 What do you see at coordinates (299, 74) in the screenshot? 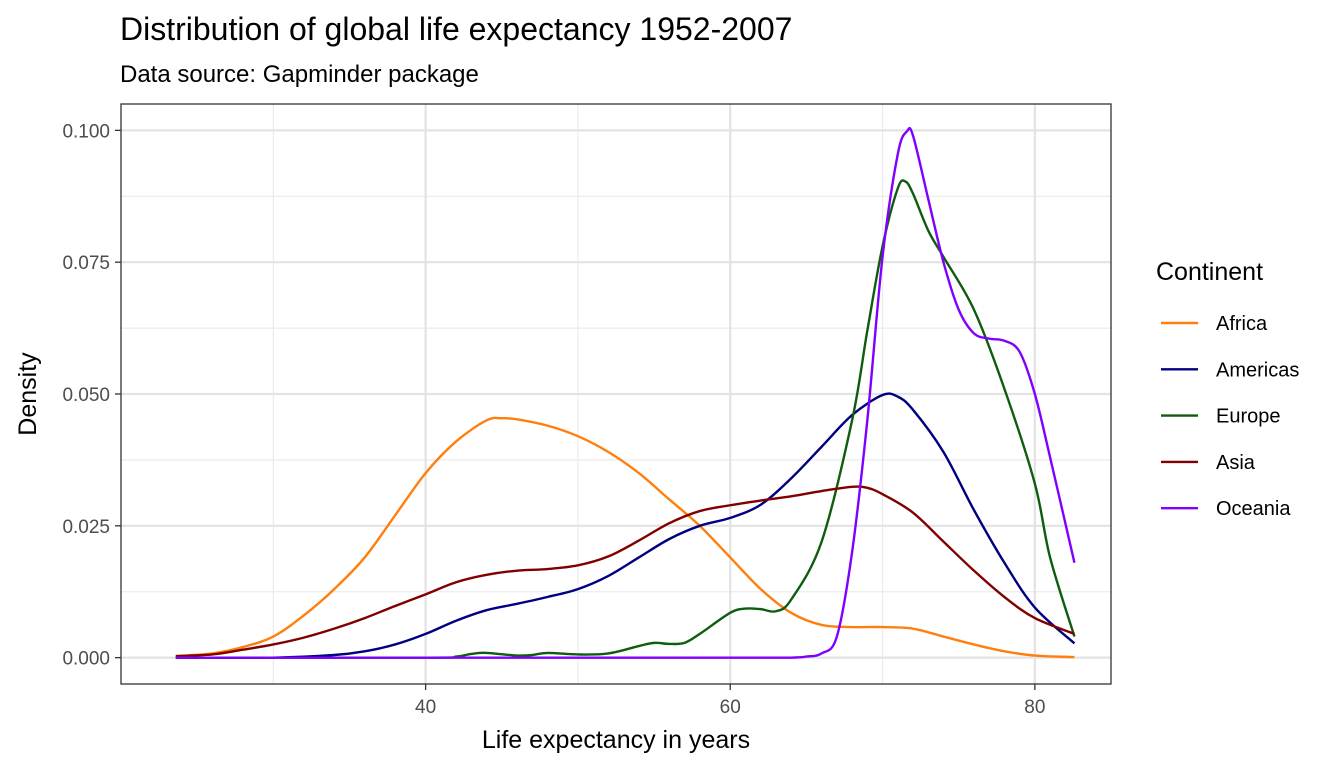
I see `chart-subtitle: Data source: Gapminder package` at bounding box center [299, 74].